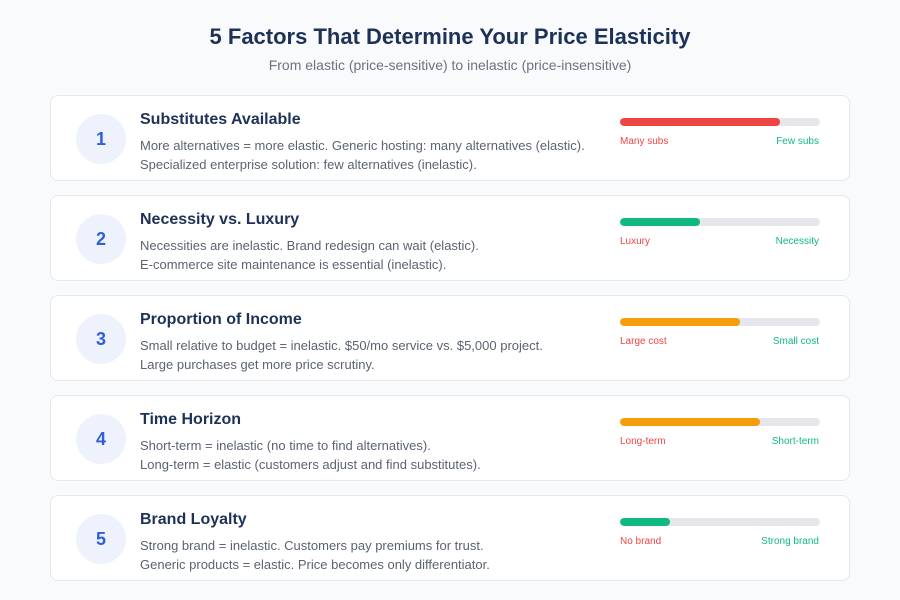  Describe the element at coordinates (101, 439) in the screenshot. I see `factor-number-badge: 4` at that location.